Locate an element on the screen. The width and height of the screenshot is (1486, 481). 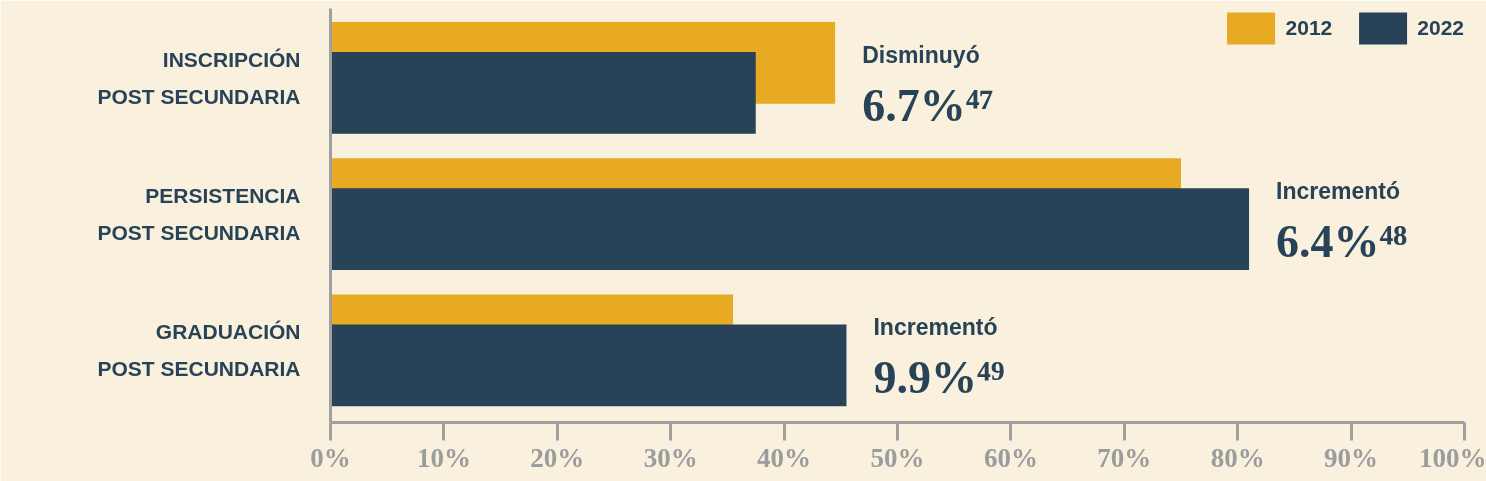
legend-label: 2022 is located at coordinates (1440, 28).